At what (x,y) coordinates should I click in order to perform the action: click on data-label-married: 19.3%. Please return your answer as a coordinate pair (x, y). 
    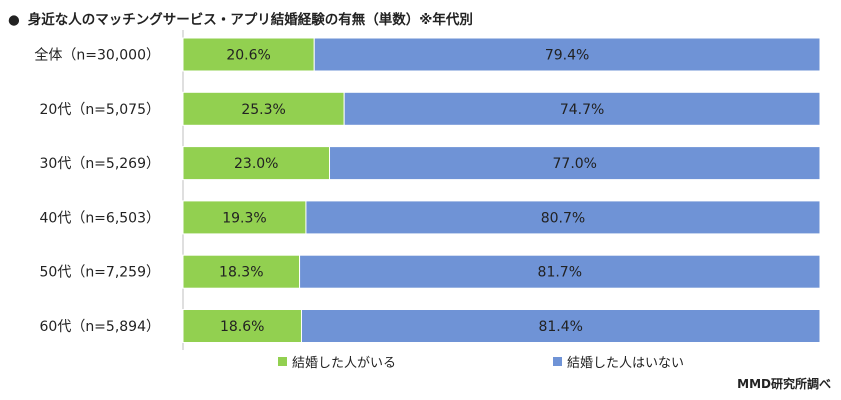
    Looking at the image, I should click on (244, 218).